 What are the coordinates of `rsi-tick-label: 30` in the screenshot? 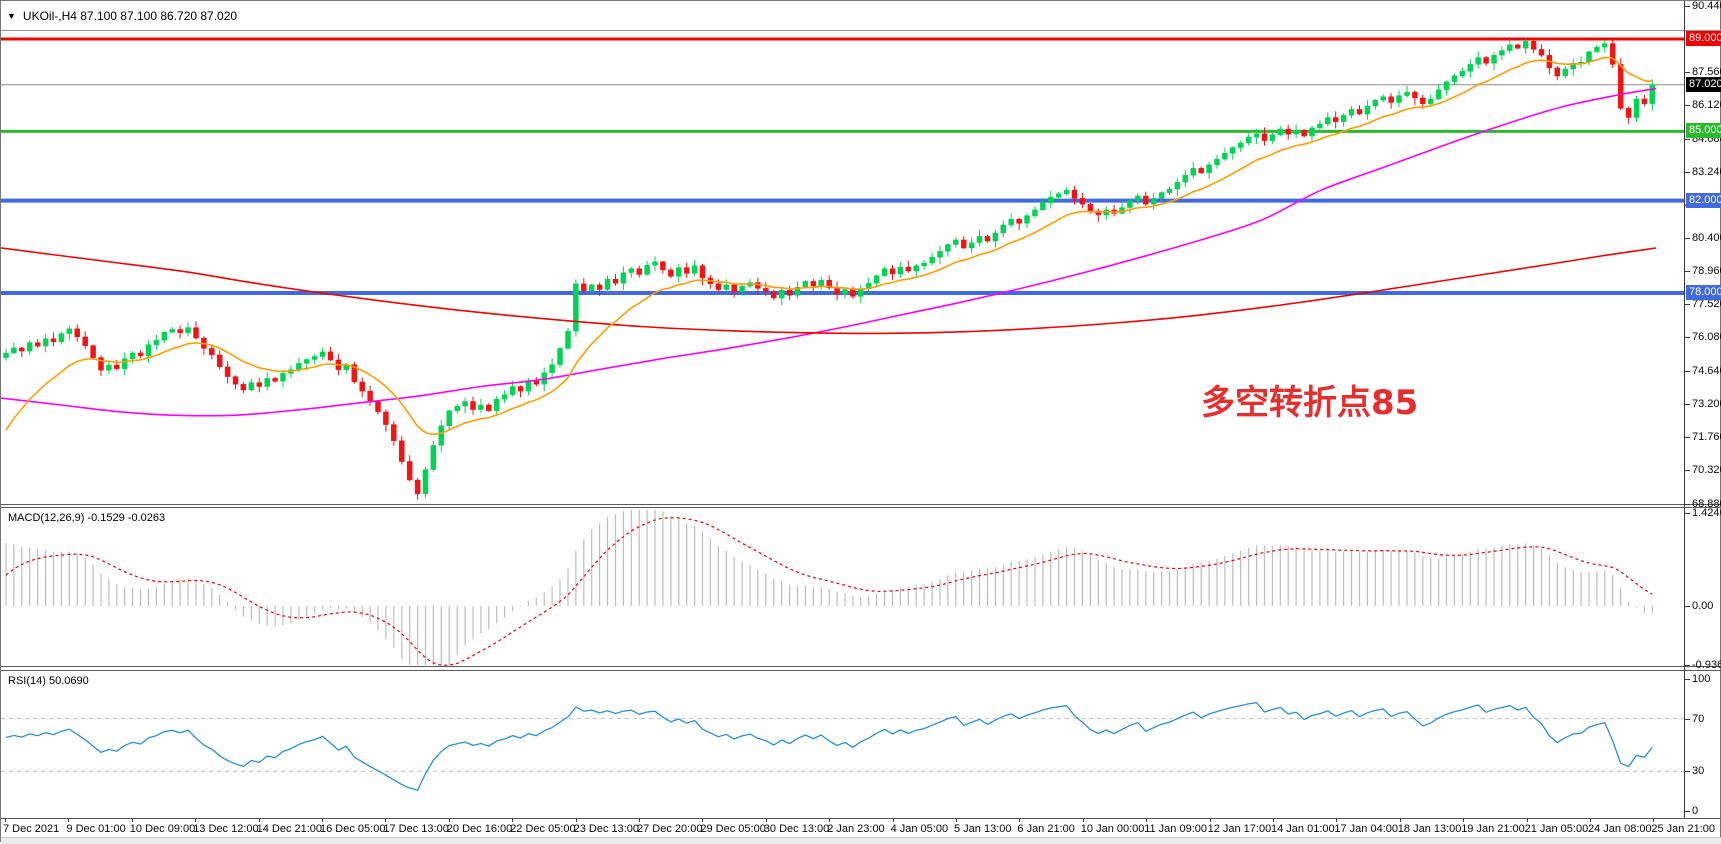 It's located at (1698, 771).